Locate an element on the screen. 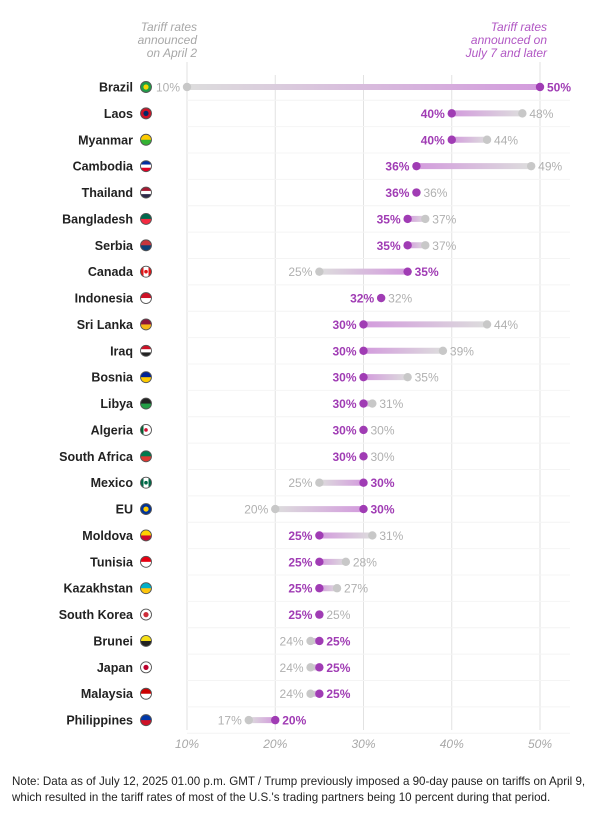 The image size is (600, 836). country-label: Brazil is located at coordinates (116, 88).